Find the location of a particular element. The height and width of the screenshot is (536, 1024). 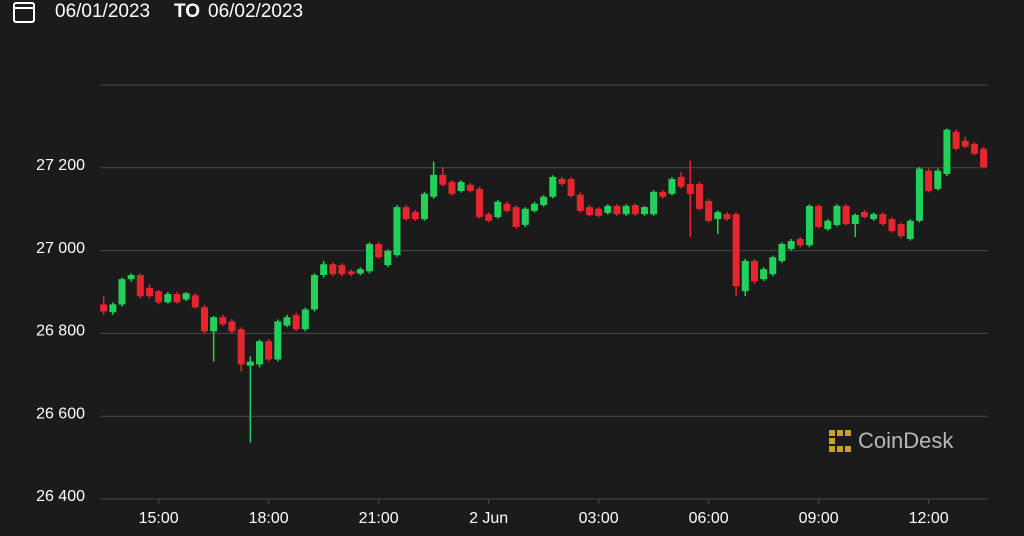

x-tick-label: 12:00 is located at coordinates (929, 518).